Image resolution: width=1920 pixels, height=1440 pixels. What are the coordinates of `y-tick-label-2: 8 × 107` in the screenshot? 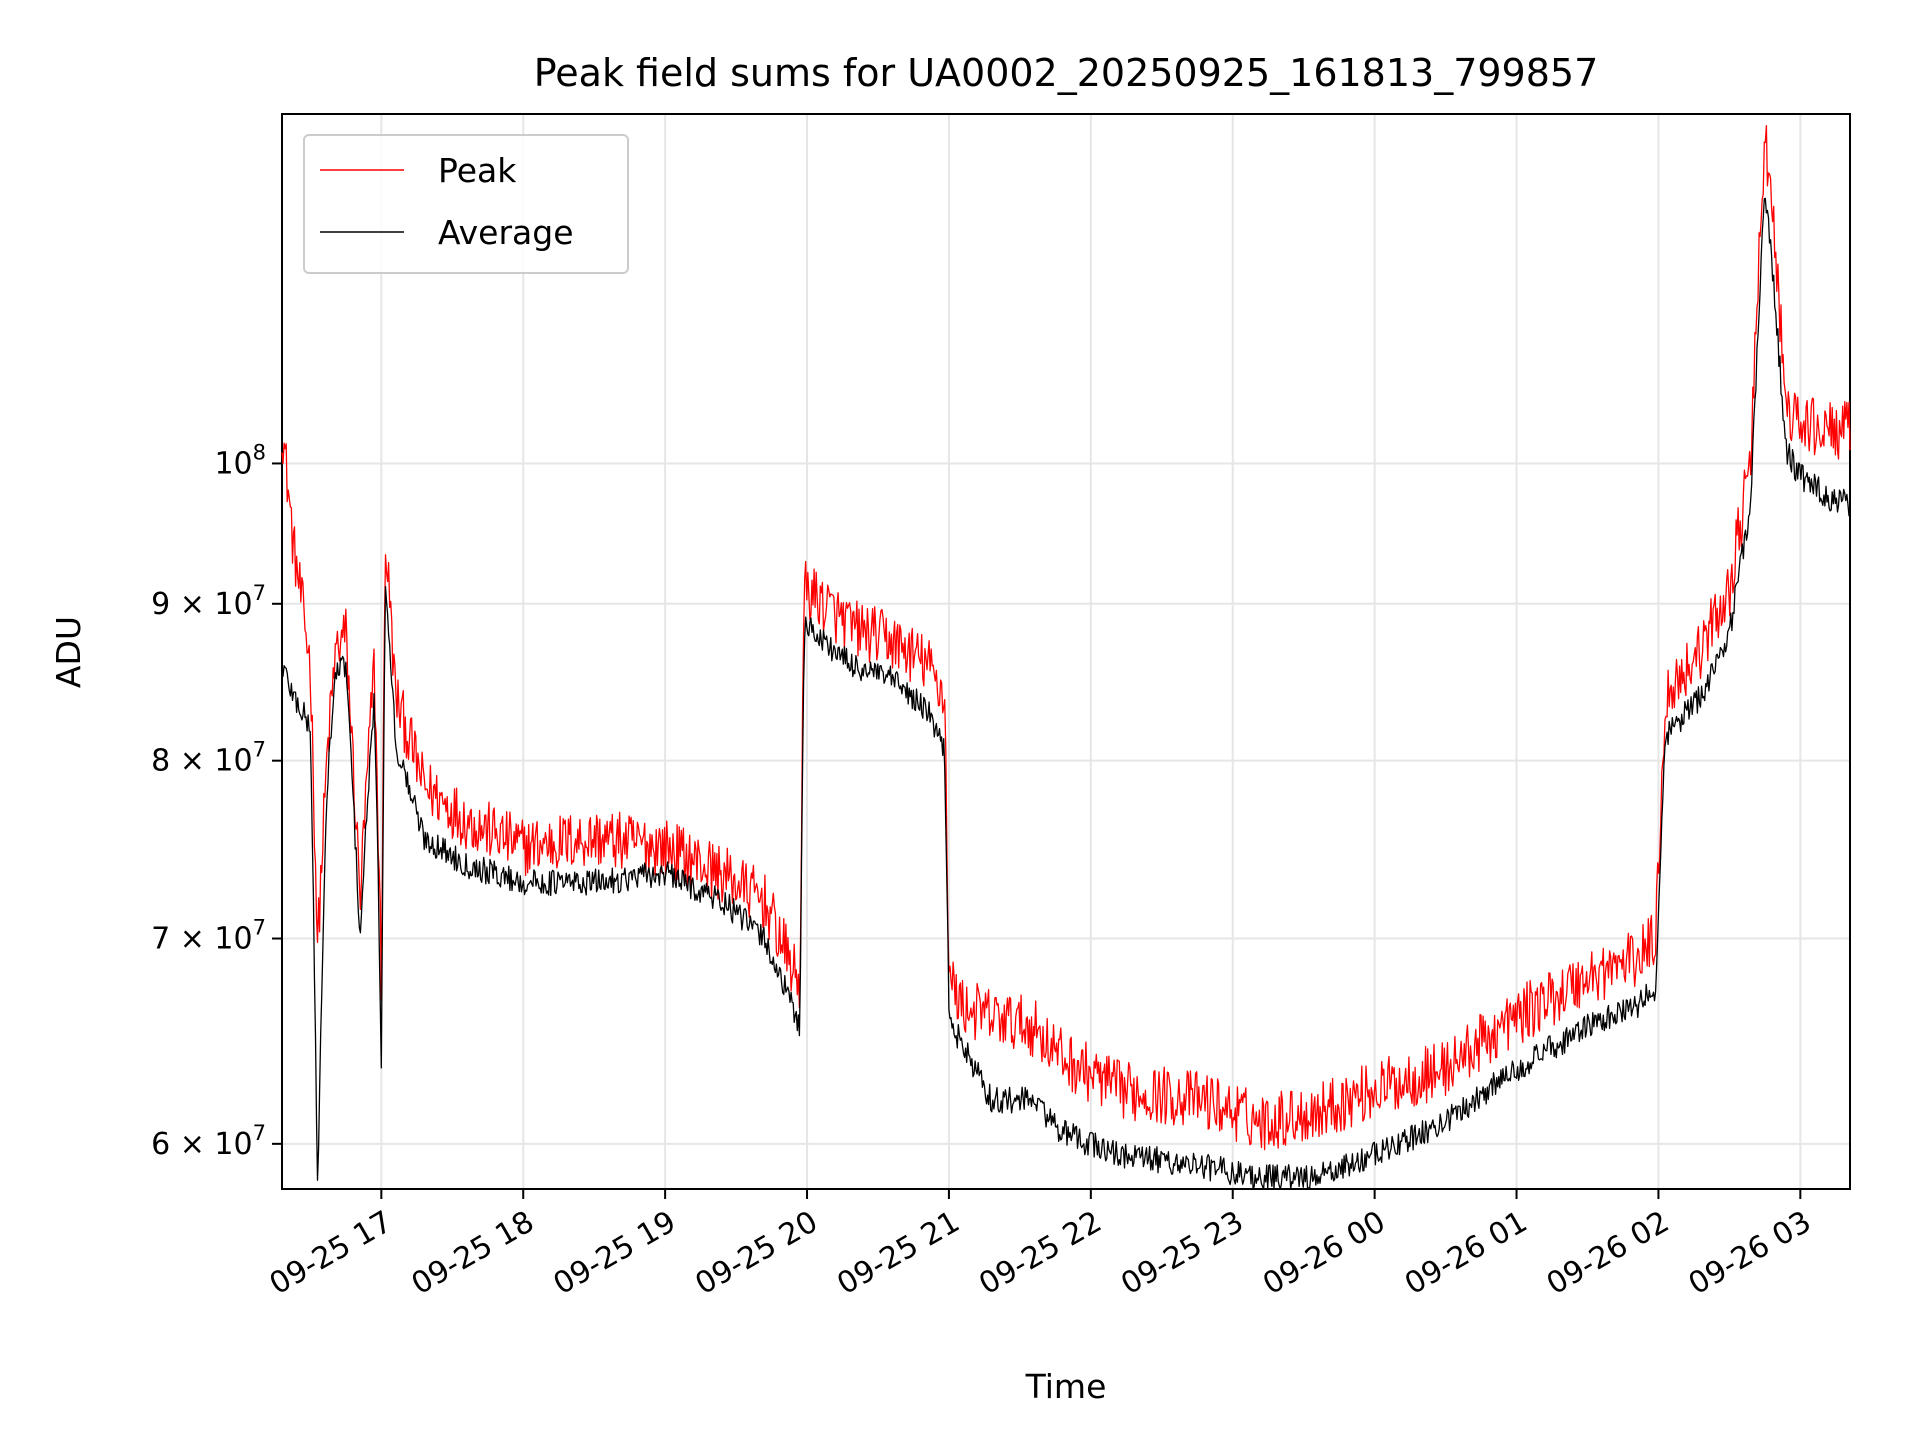 It's located at (208, 758).